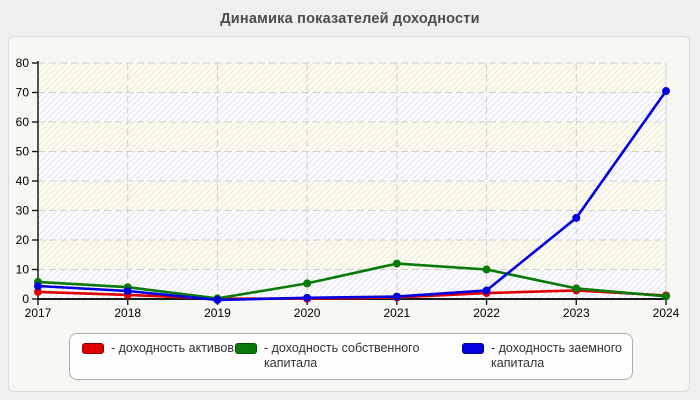 This screenshot has height=400, width=700. I want to click on series-line, so click(352, 281).